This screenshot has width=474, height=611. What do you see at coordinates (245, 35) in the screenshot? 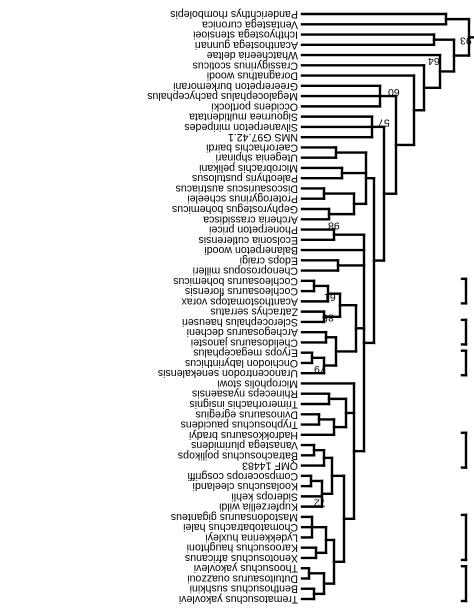
I see `taxon-label: Ichthyostega stensioei` at bounding box center [245, 35].